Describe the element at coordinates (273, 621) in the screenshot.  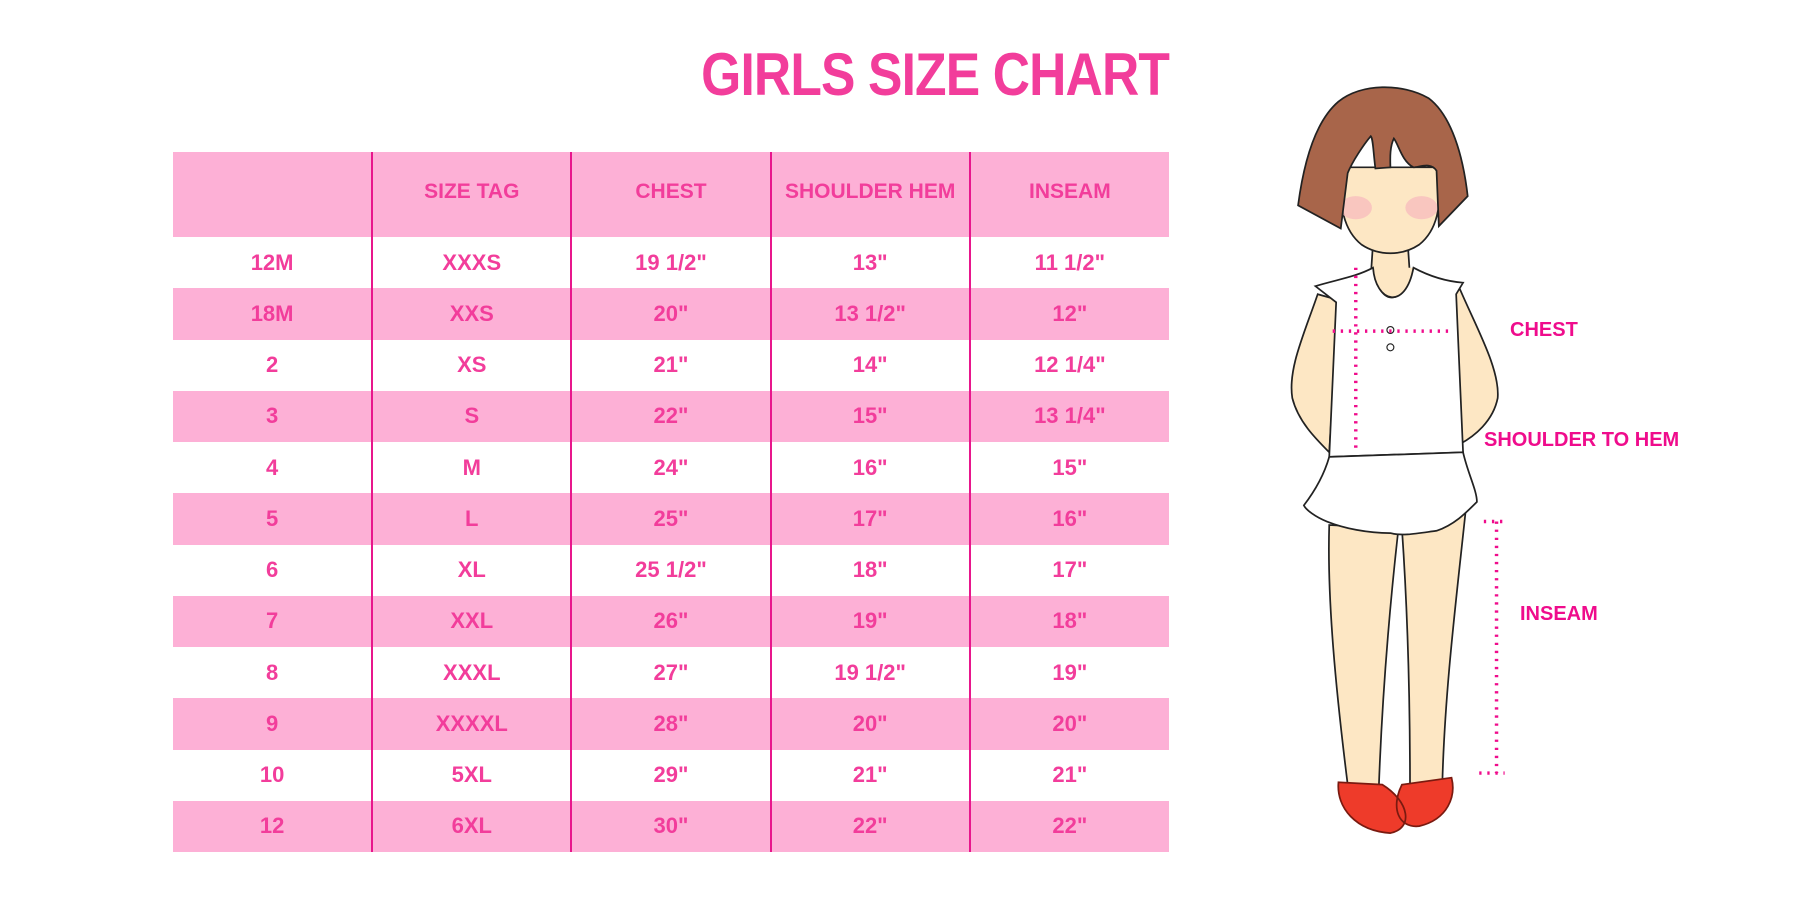
I see `cell-age: 7` at that location.